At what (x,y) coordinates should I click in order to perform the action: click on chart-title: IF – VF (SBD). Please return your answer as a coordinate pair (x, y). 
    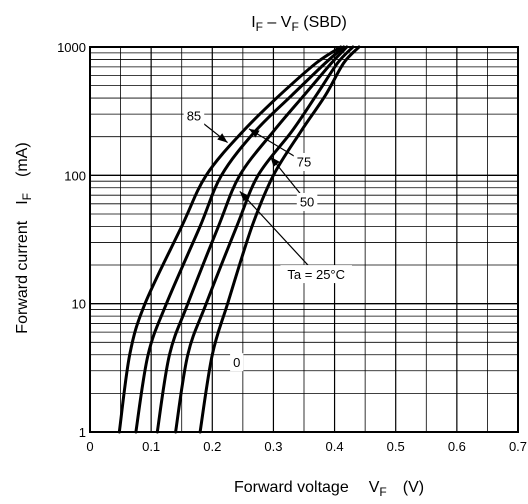
    Looking at the image, I should click on (299, 24).